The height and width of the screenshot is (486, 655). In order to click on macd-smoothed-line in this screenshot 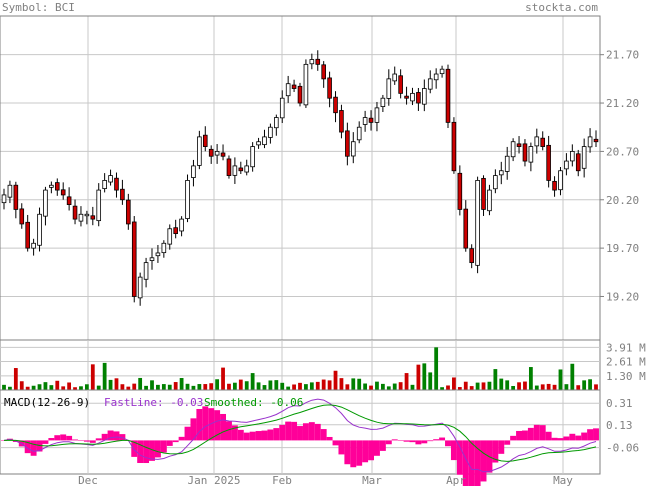, I will do `click(300, 433)`.